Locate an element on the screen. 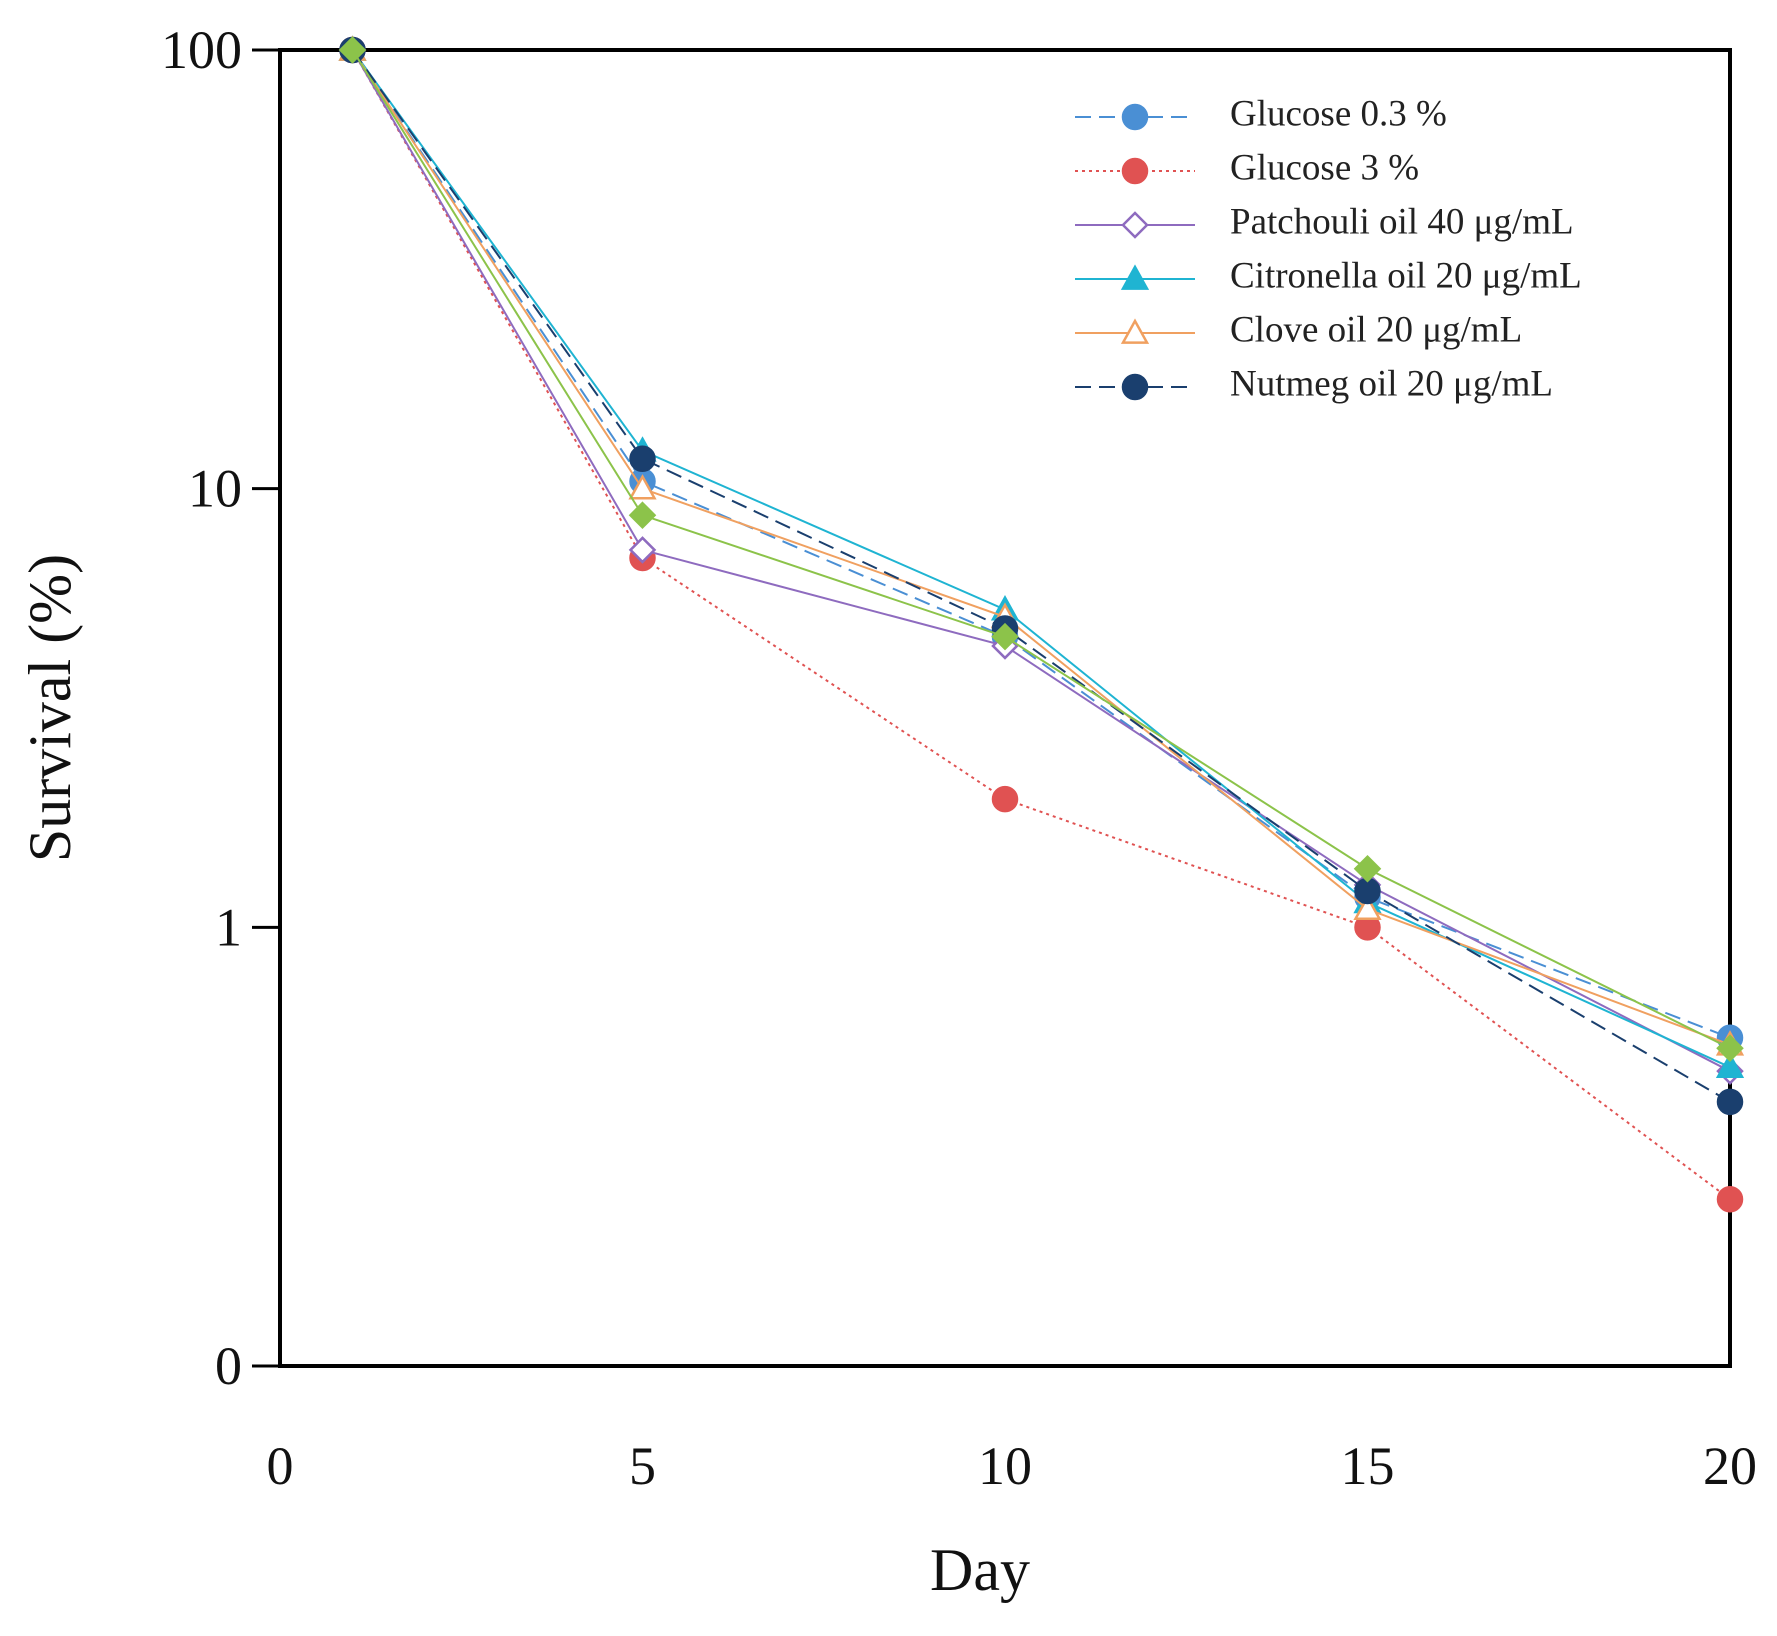  x-tick-label: 0 is located at coordinates (280, 1466).